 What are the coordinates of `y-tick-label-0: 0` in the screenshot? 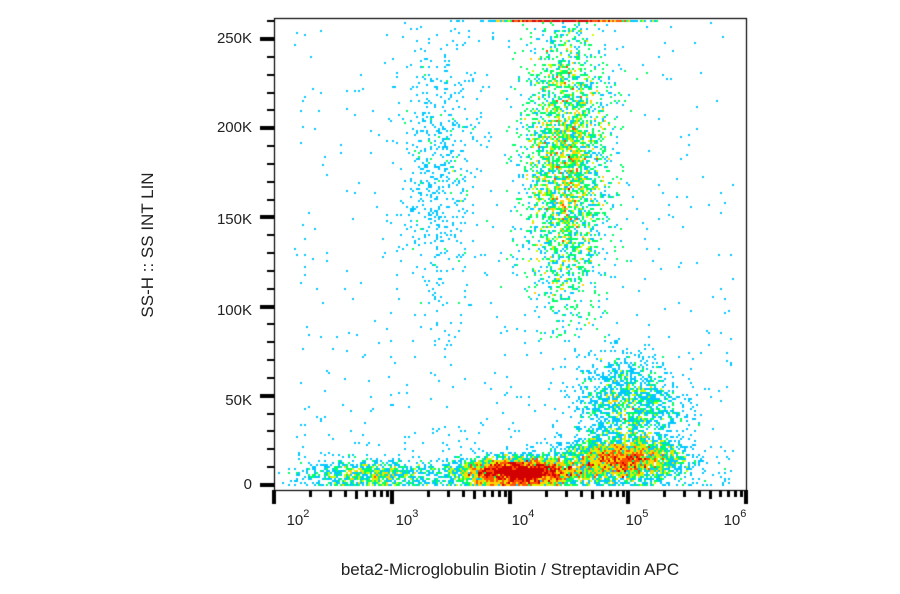 It's located at (247, 484).